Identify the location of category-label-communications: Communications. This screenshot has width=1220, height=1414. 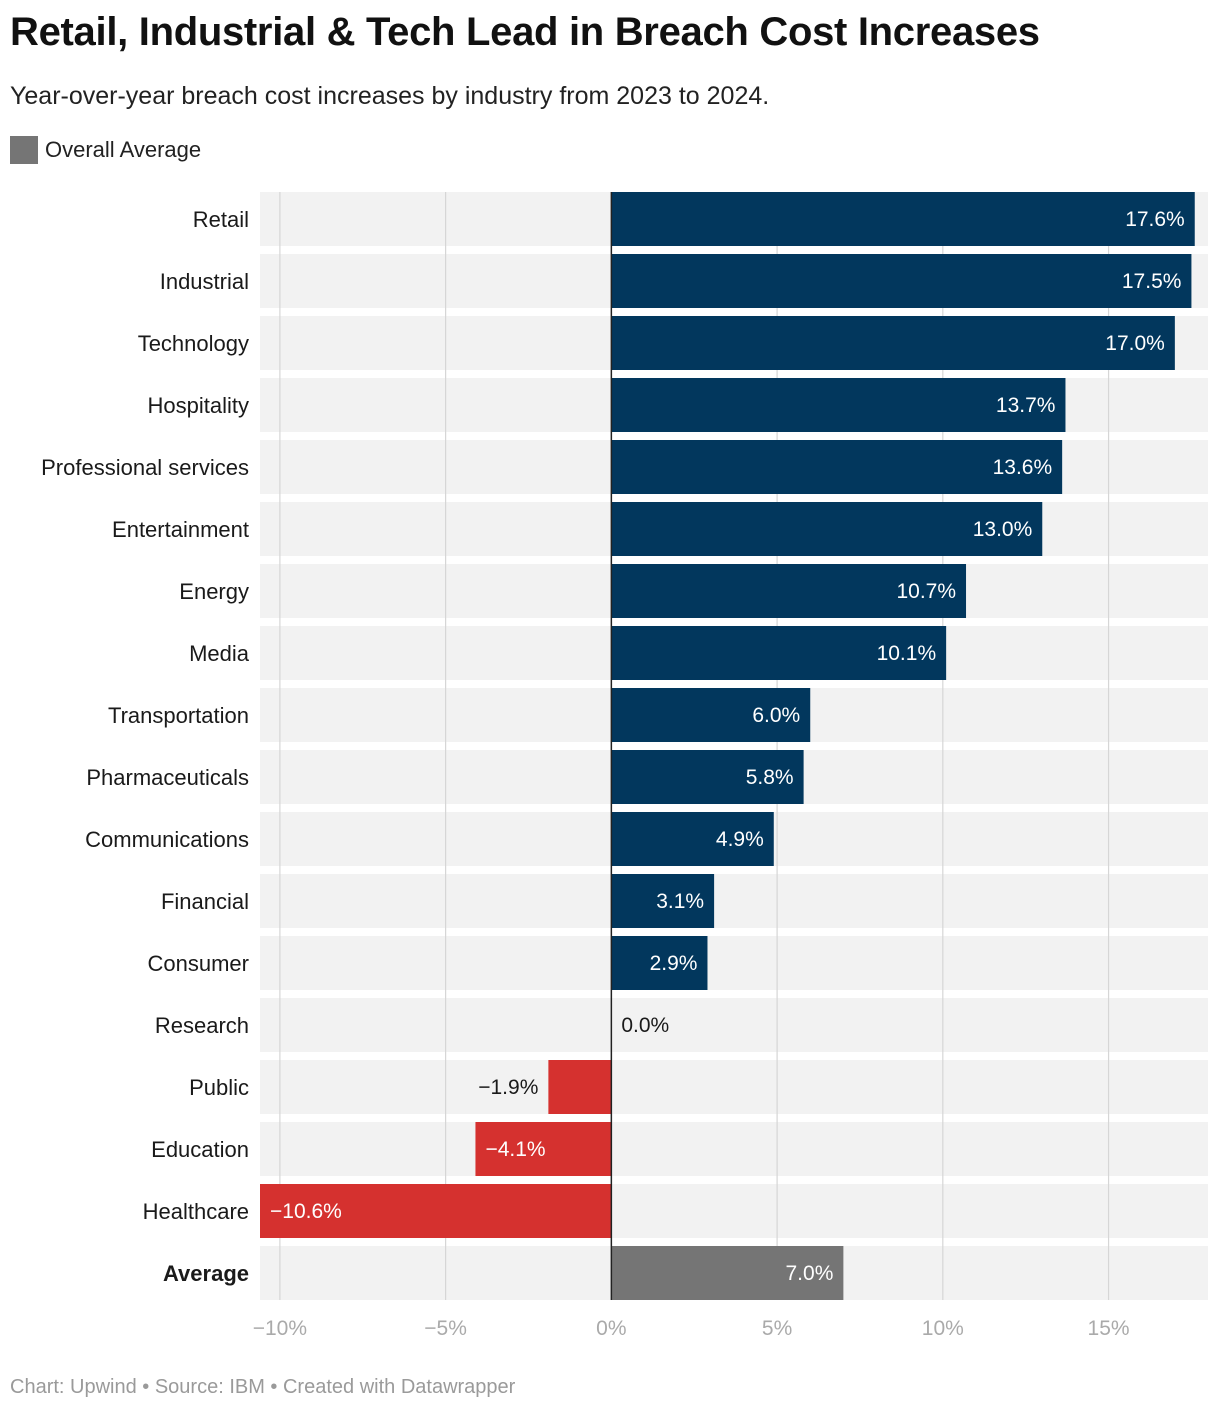
(167, 839).